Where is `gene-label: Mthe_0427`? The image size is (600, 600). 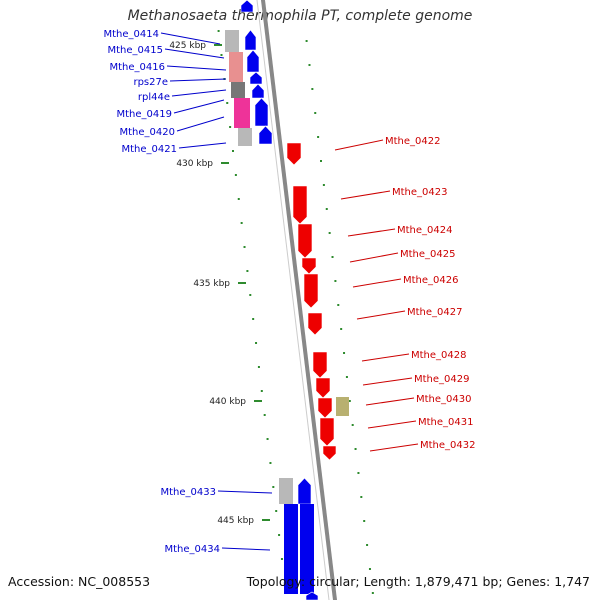
gene-label: Mthe_0427 is located at coordinates (435, 312).